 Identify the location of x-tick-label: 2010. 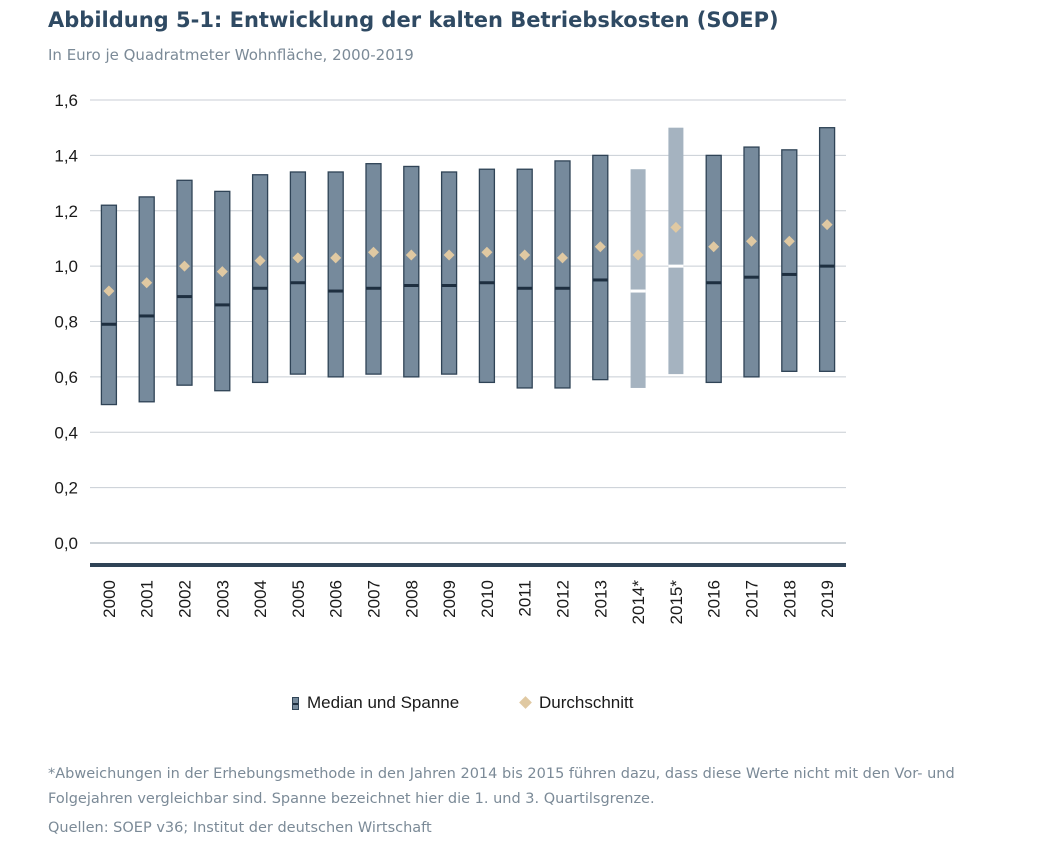
(487, 599).